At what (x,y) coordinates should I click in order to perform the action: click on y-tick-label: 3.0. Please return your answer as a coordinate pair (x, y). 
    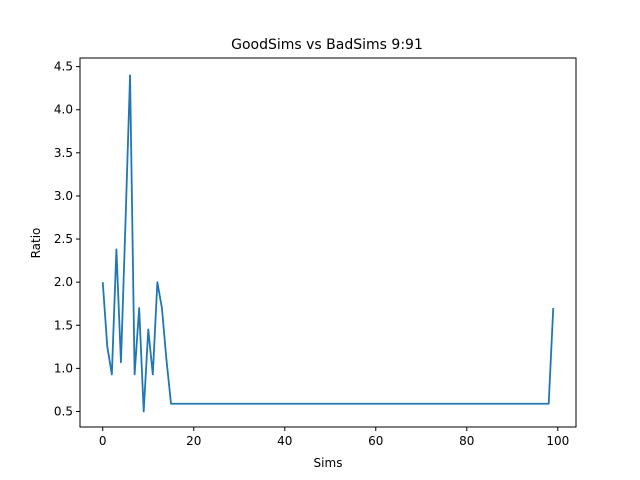
    Looking at the image, I should click on (63, 196).